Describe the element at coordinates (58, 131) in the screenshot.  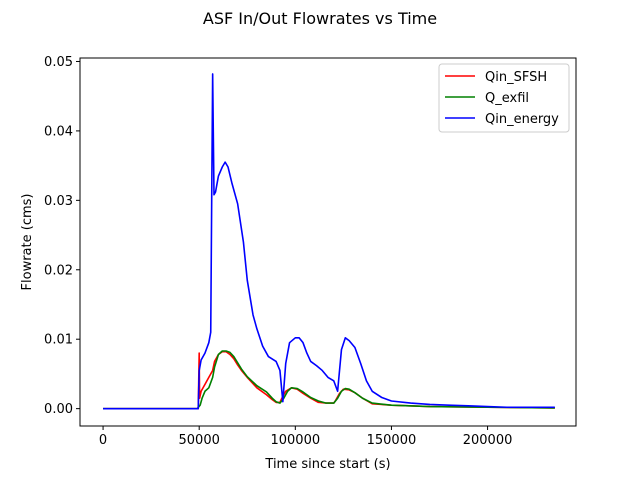
I see `y-tick-label: 0.04` at that location.